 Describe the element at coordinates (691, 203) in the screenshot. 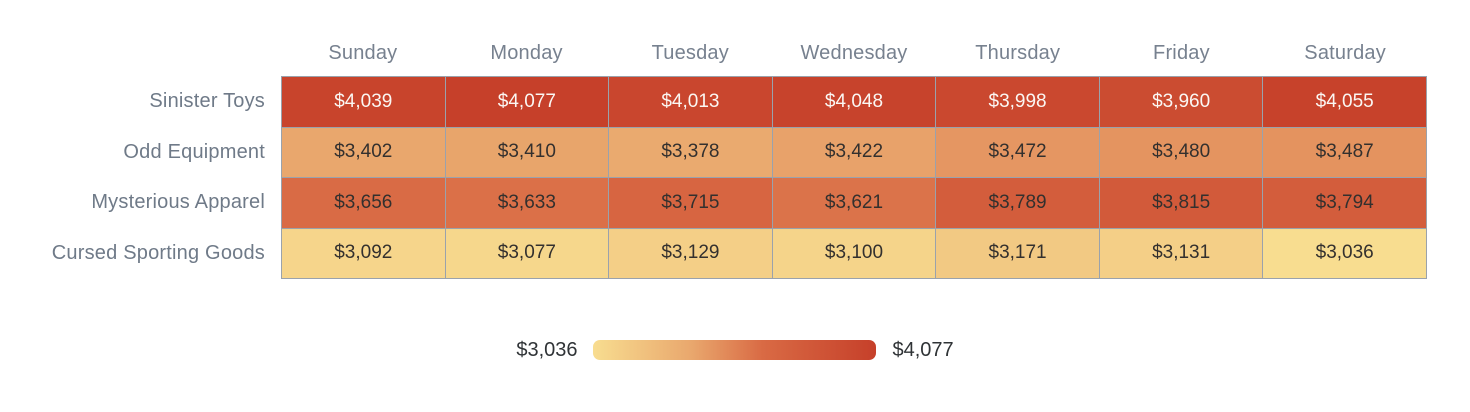

I see `heatmap-cell: $3,715` at that location.